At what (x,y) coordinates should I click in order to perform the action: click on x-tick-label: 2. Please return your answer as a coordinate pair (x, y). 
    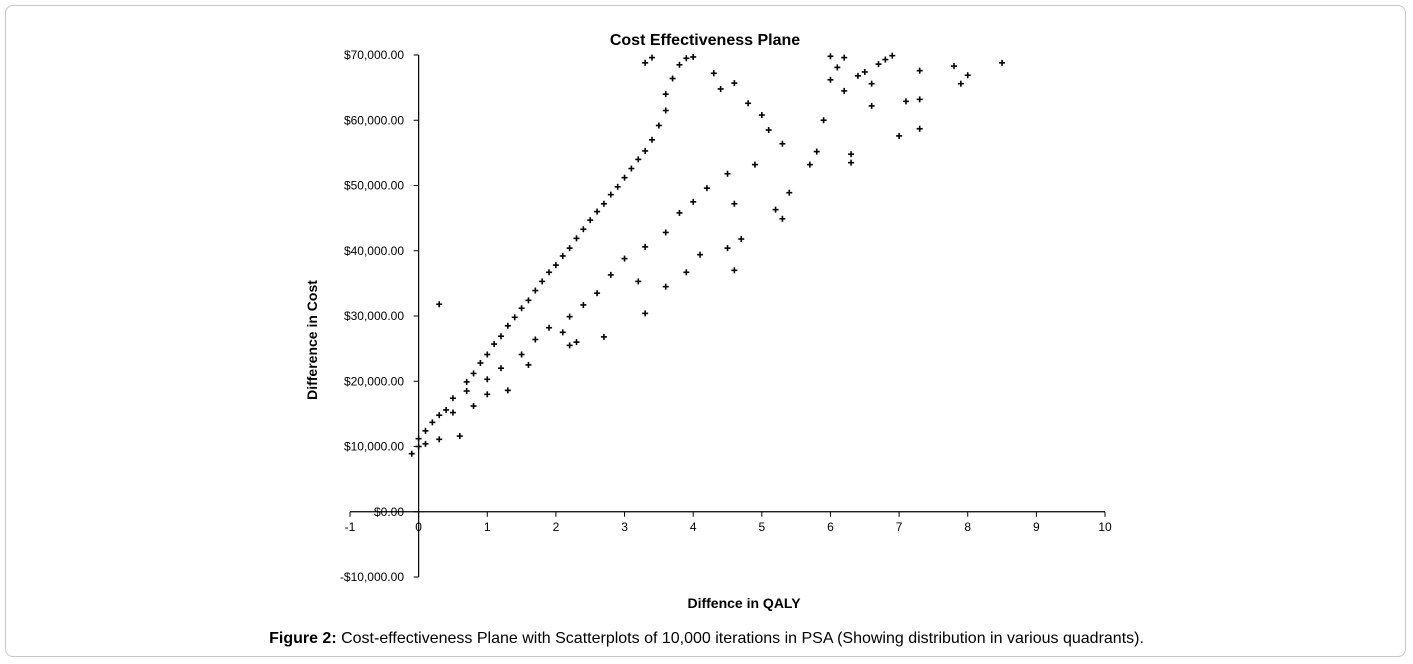
    Looking at the image, I should click on (556, 527).